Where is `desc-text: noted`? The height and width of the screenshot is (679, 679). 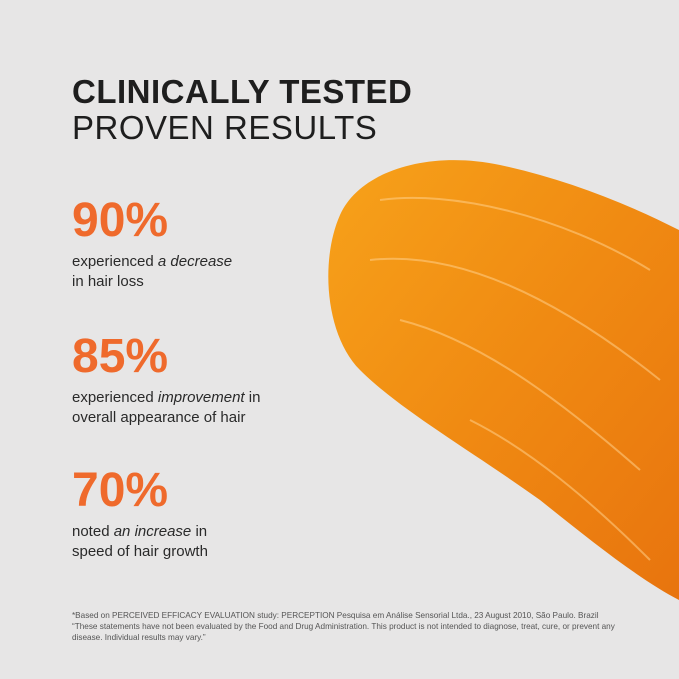
desc-text: noted is located at coordinates (93, 531).